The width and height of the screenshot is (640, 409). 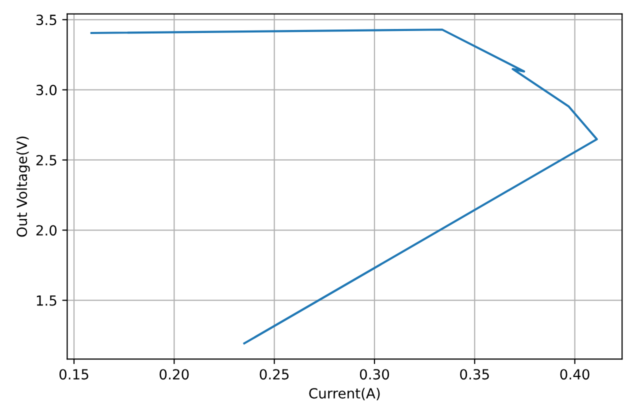 I want to click on y-axis-title: Out Voltage(V), so click(x=23, y=186).